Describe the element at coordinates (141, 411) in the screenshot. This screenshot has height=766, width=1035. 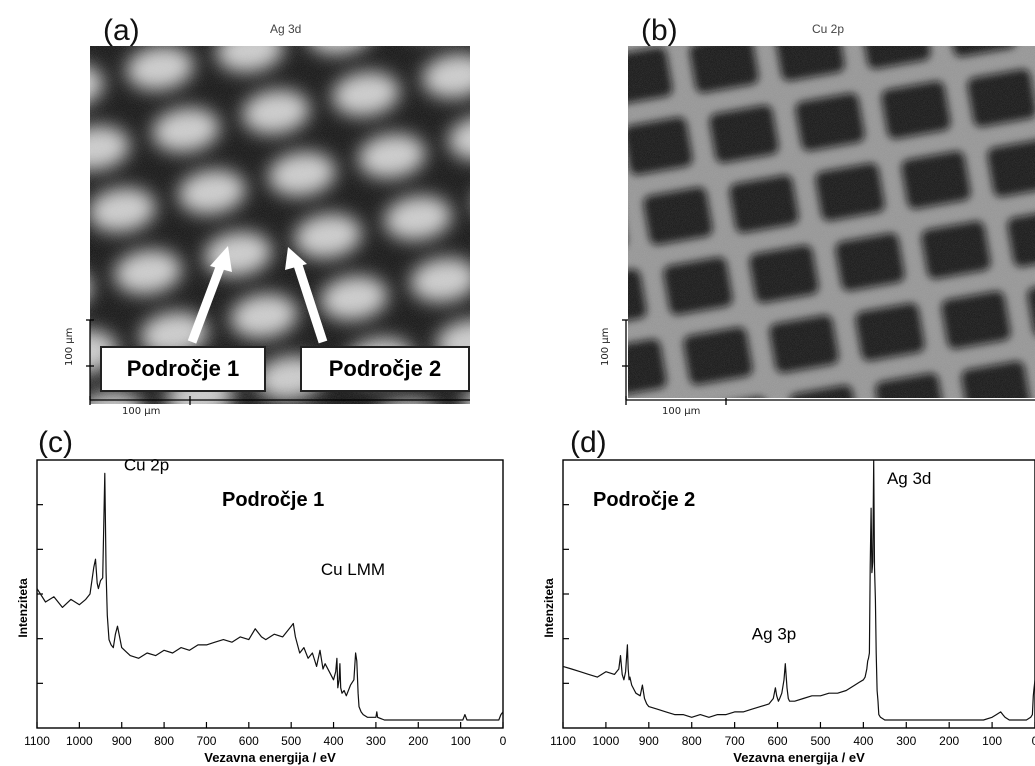
I see `map-a-scale-x-label: 100 µm` at that location.